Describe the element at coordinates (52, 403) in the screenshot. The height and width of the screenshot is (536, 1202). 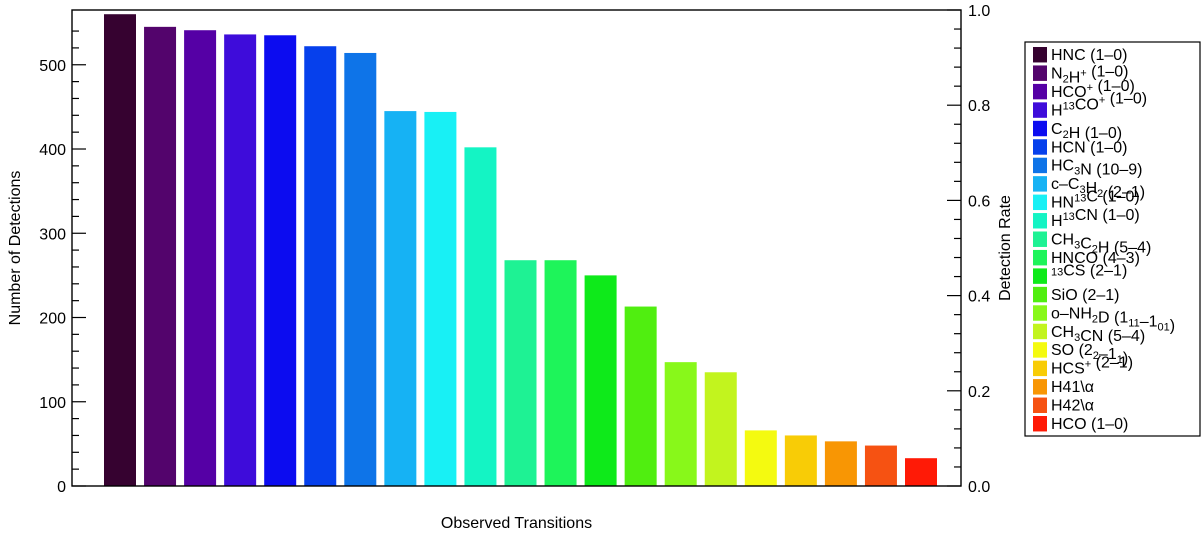
I see `y-tick-label: 100` at that location.